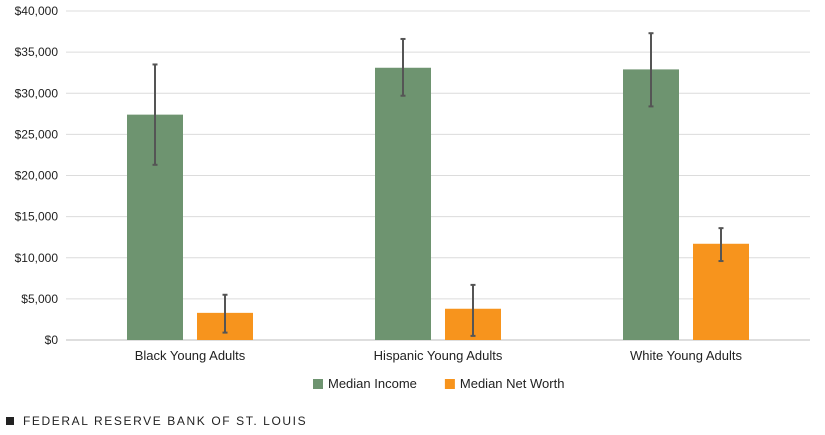 This screenshot has width=825, height=435. What do you see at coordinates (37, 134) in the screenshot?
I see `y-tick-label: $25,000` at bounding box center [37, 134].